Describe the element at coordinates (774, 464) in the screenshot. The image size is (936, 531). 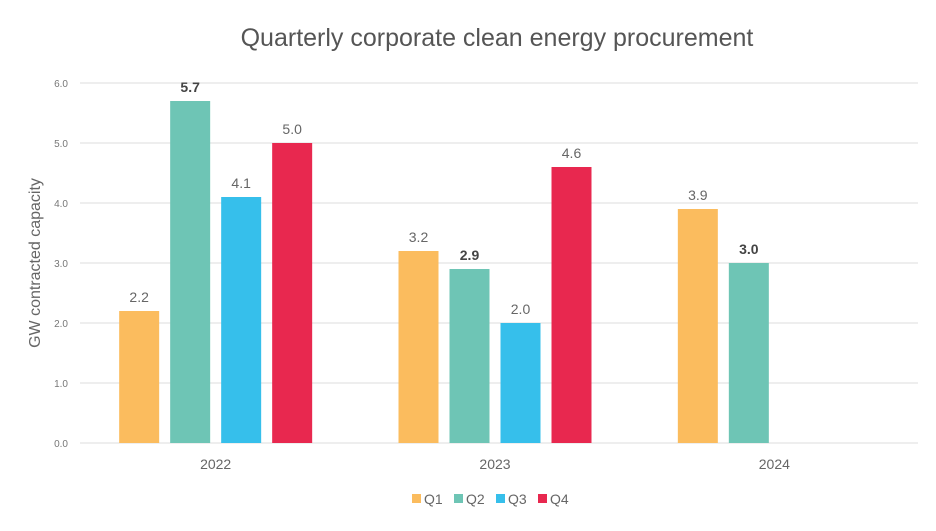
I see `x-tick-label: 2024` at that location.